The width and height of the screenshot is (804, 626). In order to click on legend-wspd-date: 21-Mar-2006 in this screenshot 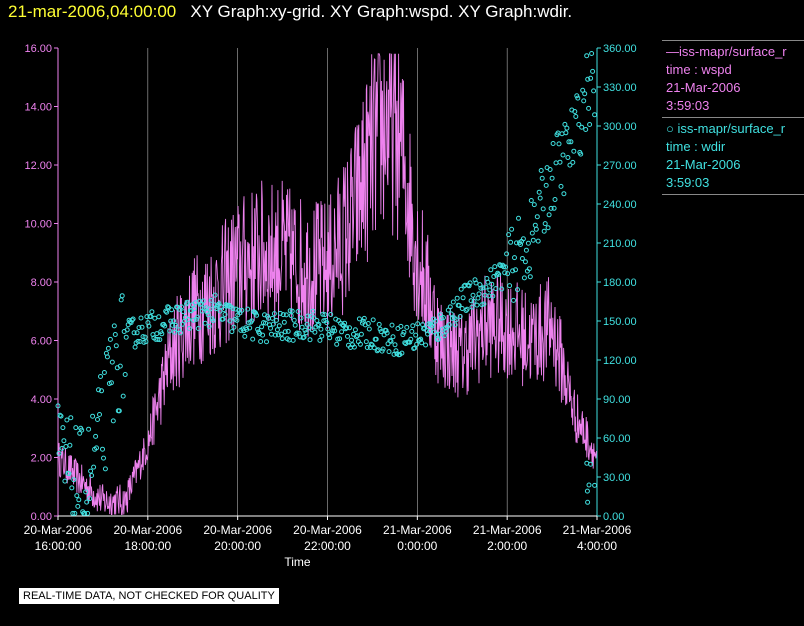, I will do `click(703, 87)`.